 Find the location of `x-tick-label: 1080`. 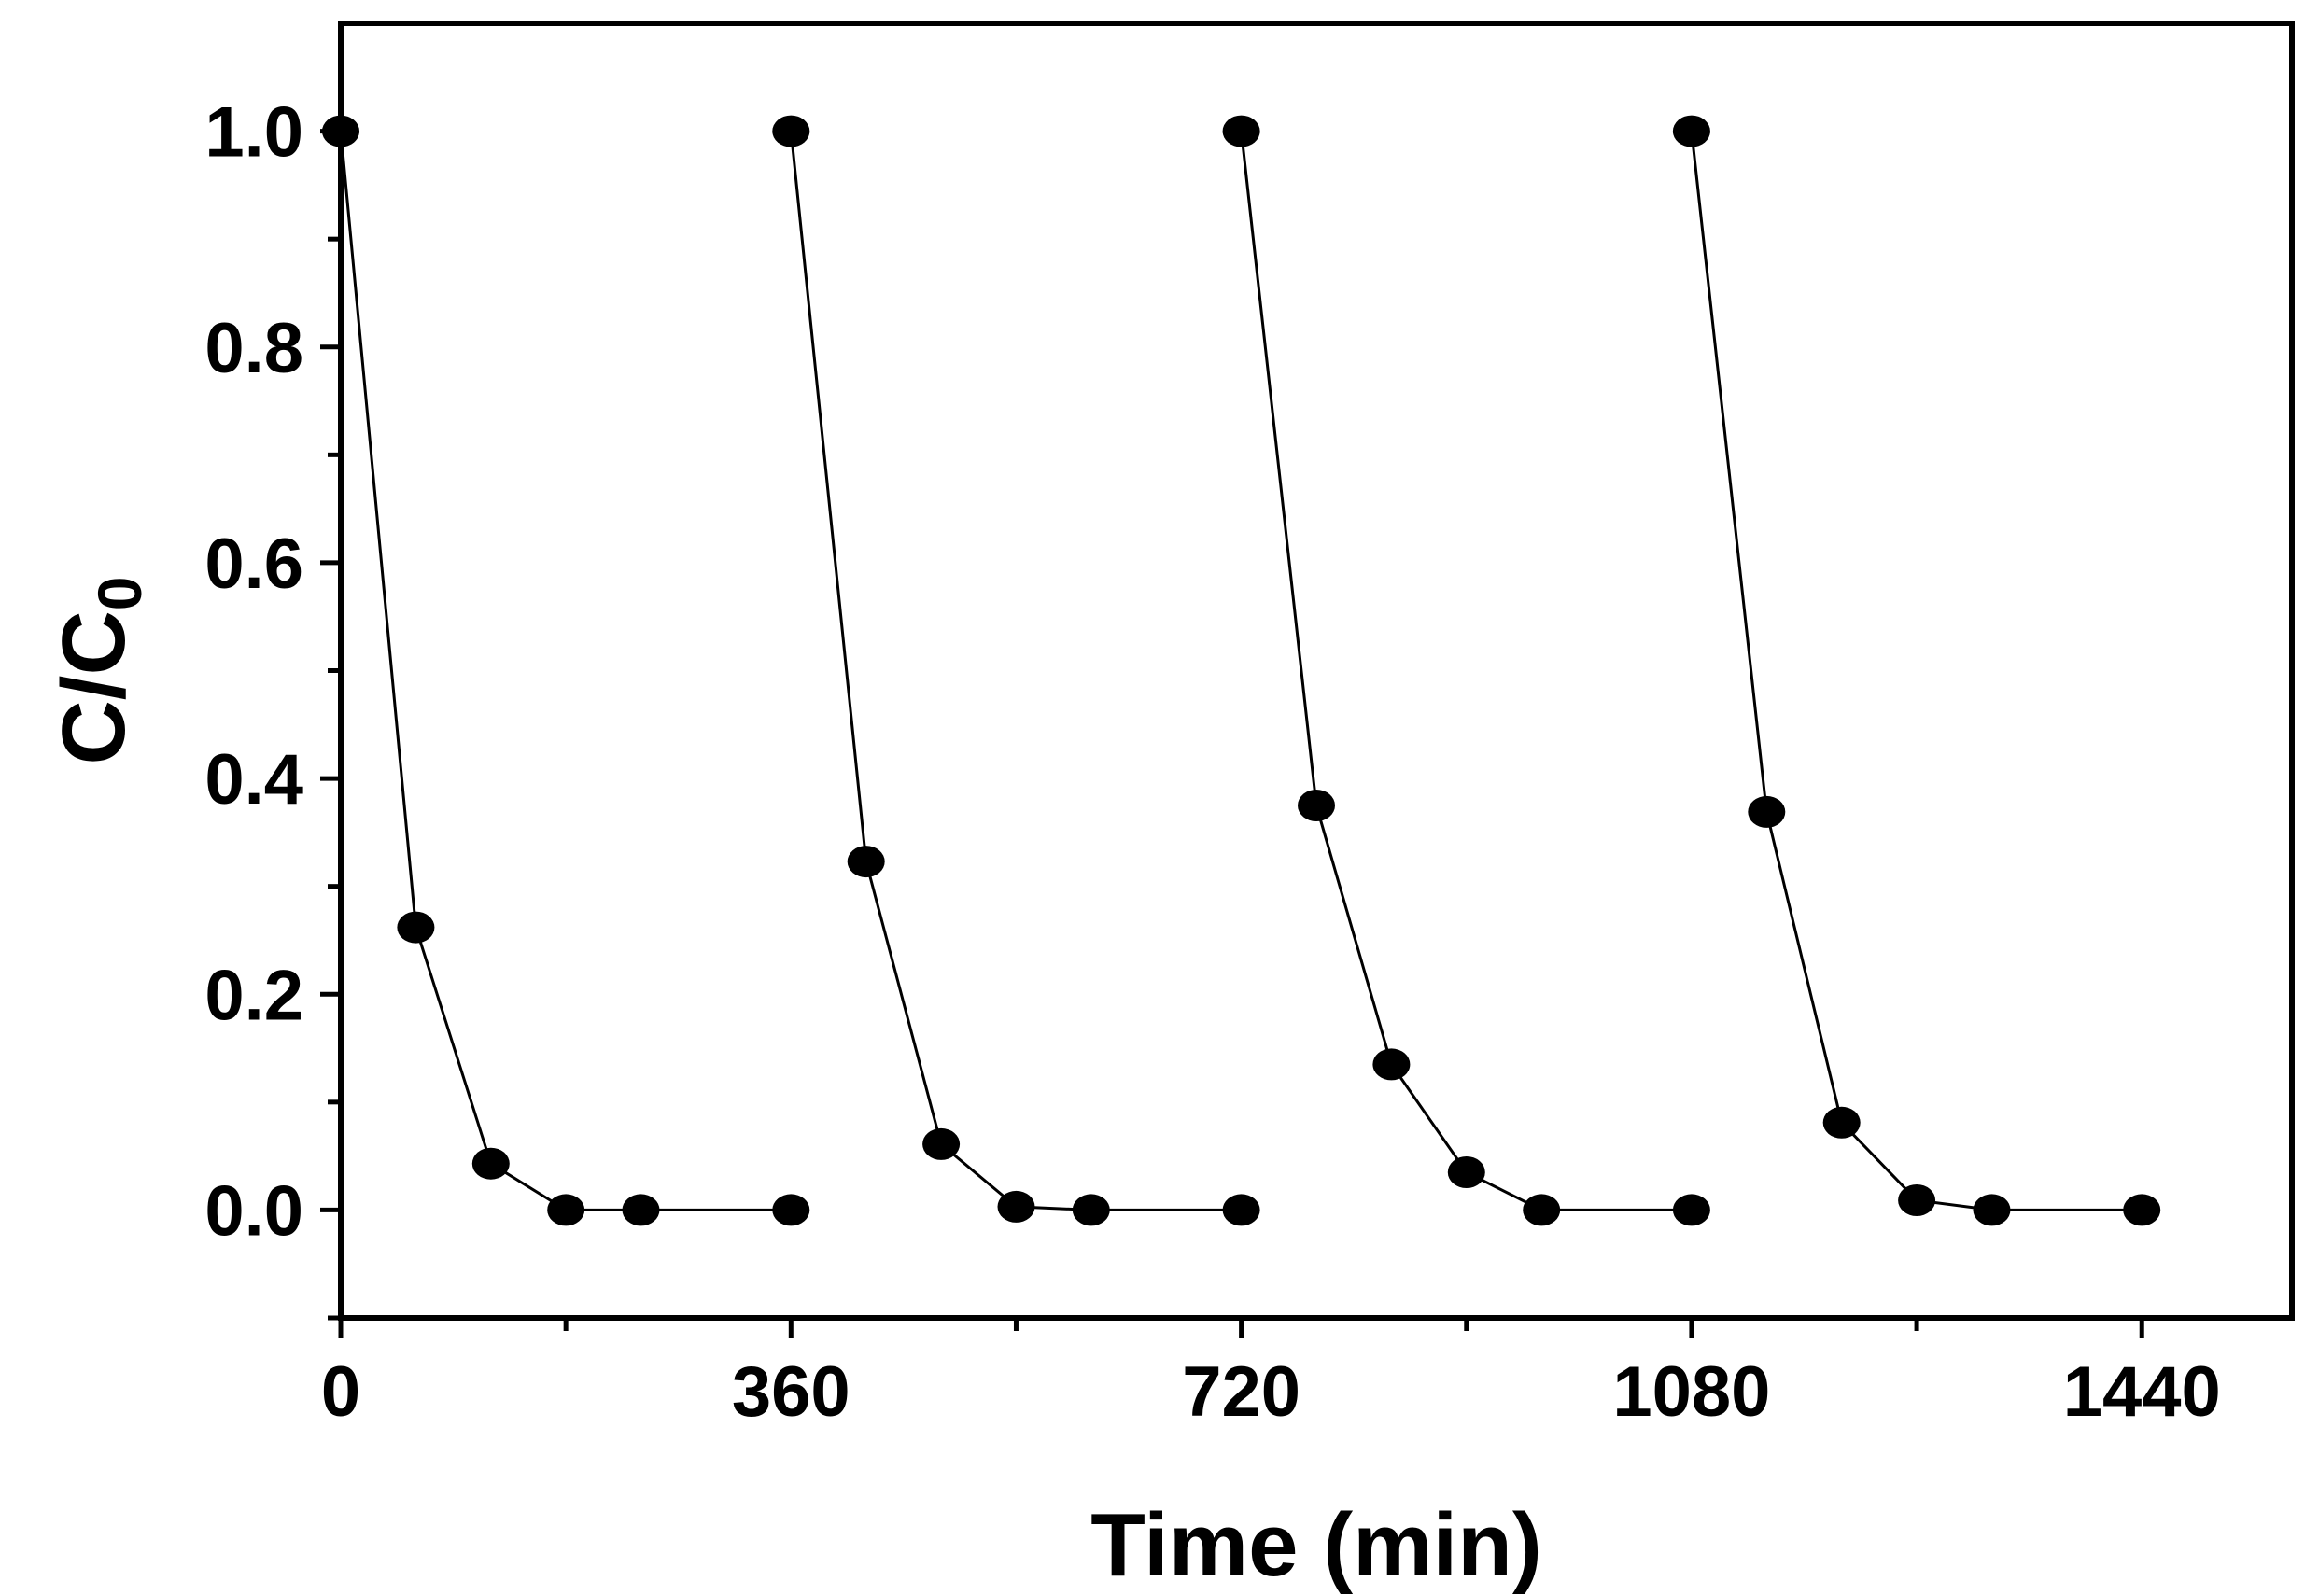

x-tick-label: 1080 is located at coordinates (1691, 1392).